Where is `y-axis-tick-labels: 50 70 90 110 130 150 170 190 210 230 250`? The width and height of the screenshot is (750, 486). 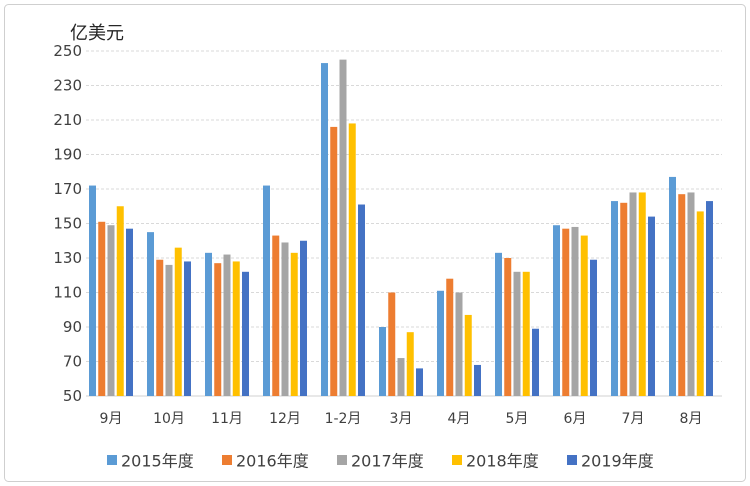
y-axis-tick-labels: 50 70 90 110 130 150 170 190 210 230 250 is located at coordinates (67, 223).